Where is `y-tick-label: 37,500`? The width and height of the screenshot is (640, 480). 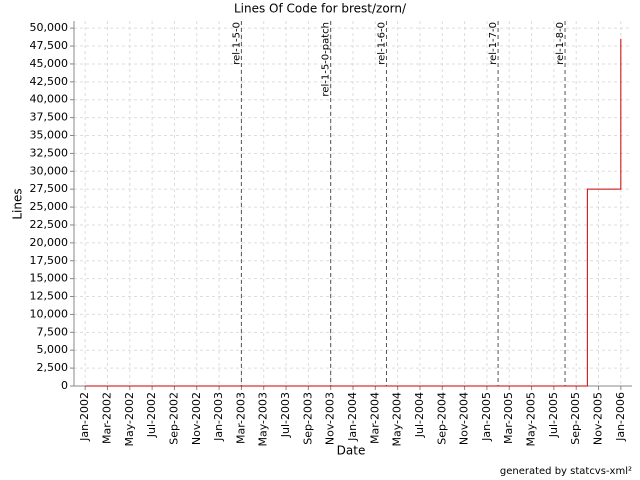
y-tick-label: 37,500 is located at coordinates (49, 117).